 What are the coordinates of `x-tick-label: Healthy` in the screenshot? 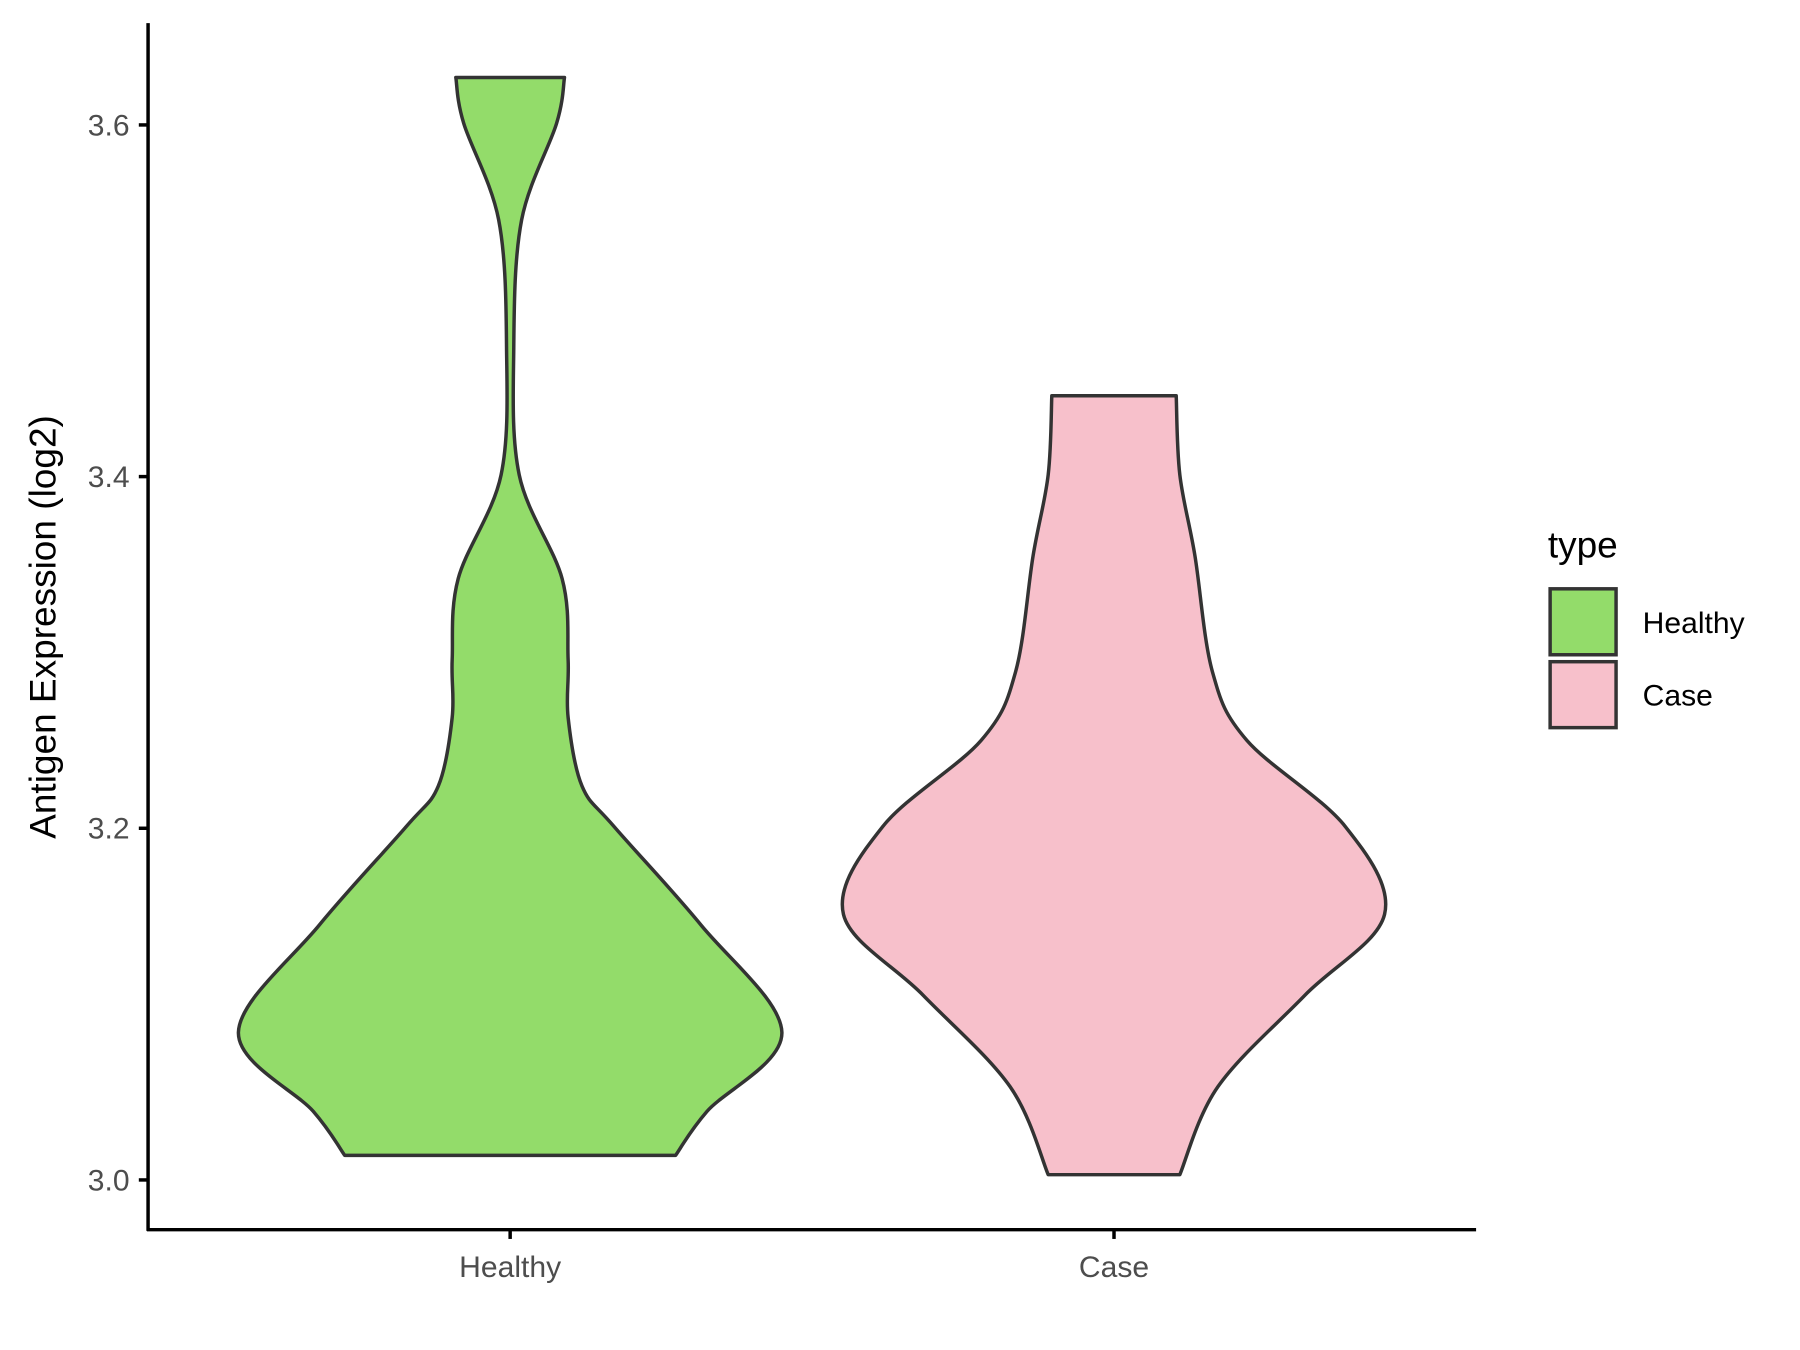 It's located at (510, 1267).